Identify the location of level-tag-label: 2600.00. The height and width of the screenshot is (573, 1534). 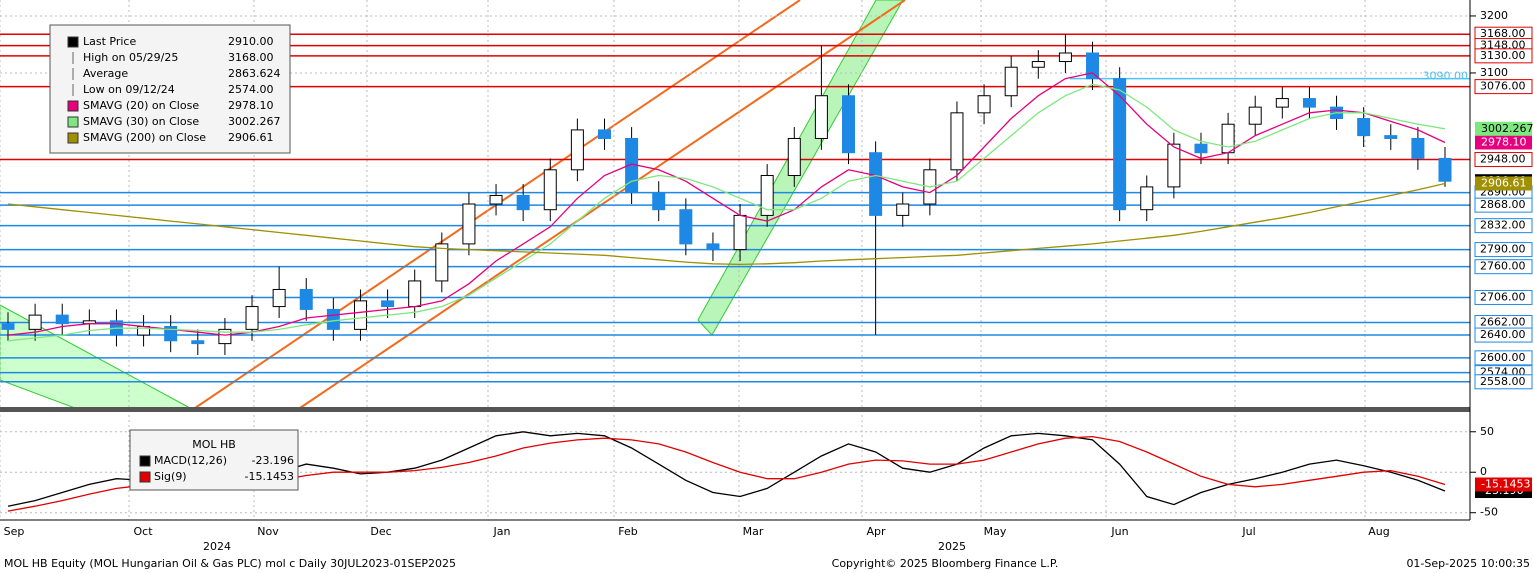
(1503, 357).